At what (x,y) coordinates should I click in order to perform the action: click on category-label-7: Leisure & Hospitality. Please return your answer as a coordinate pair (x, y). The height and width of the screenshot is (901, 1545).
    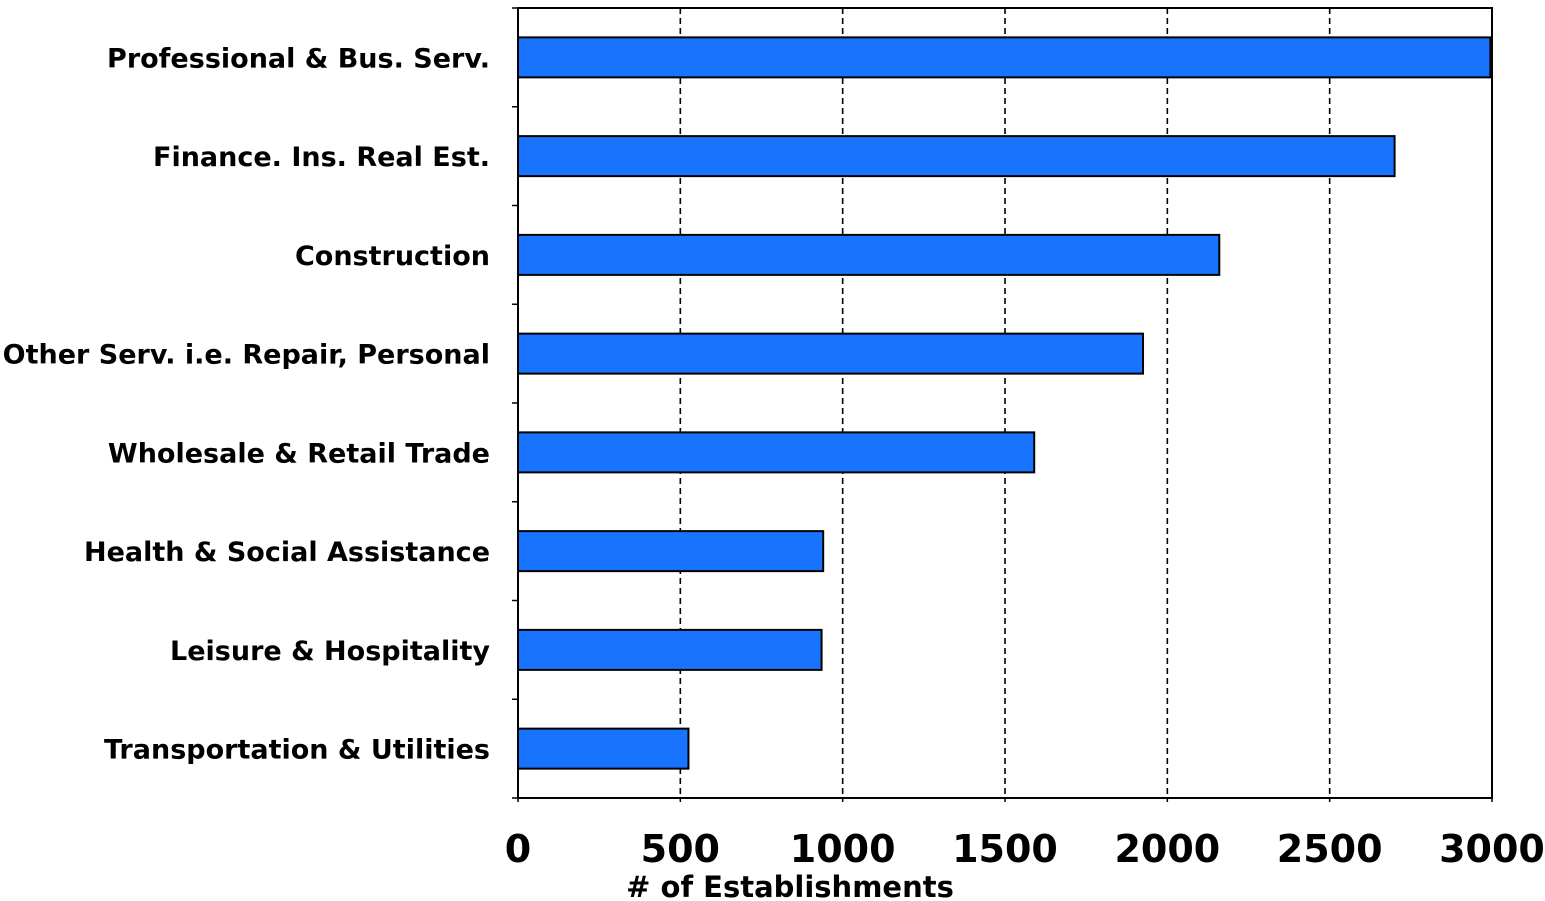
    Looking at the image, I should click on (330, 651).